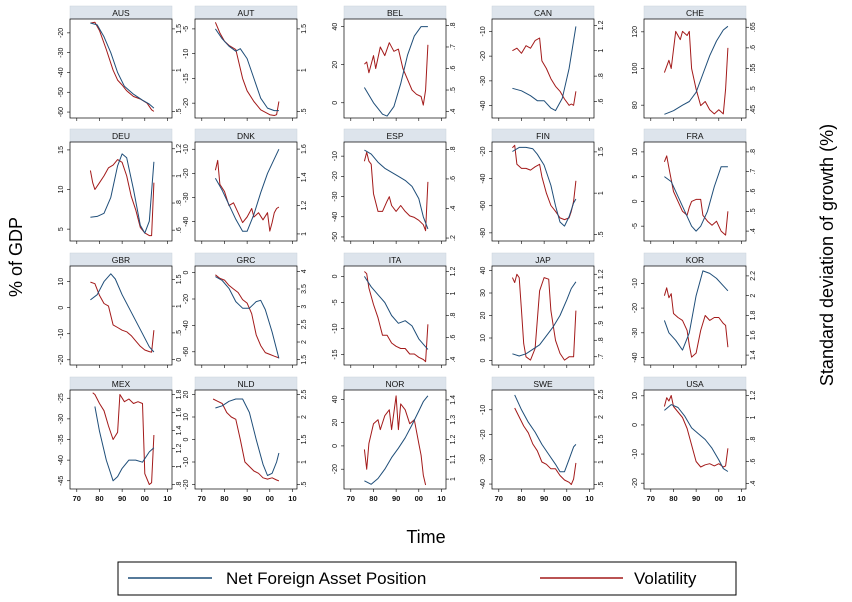 The width and height of the screenshot is (852, 602). What do you see at coordinates (304, 289) in the screenshot?
I see `y-right-tick-label: 3.5` at bounding box center [304, 289].